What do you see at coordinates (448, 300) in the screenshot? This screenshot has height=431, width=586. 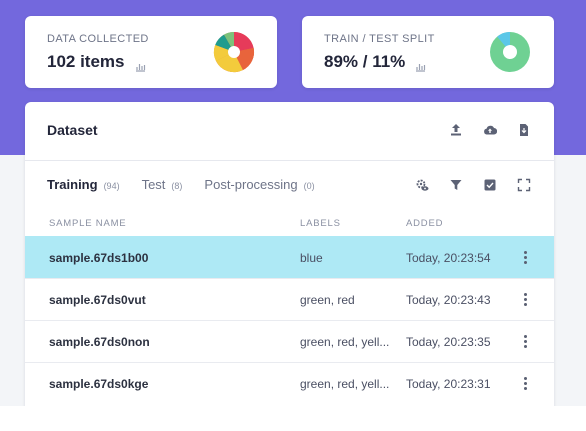 I see `sample-added: Today, 20:23:43` at bounding box center [448, 300].